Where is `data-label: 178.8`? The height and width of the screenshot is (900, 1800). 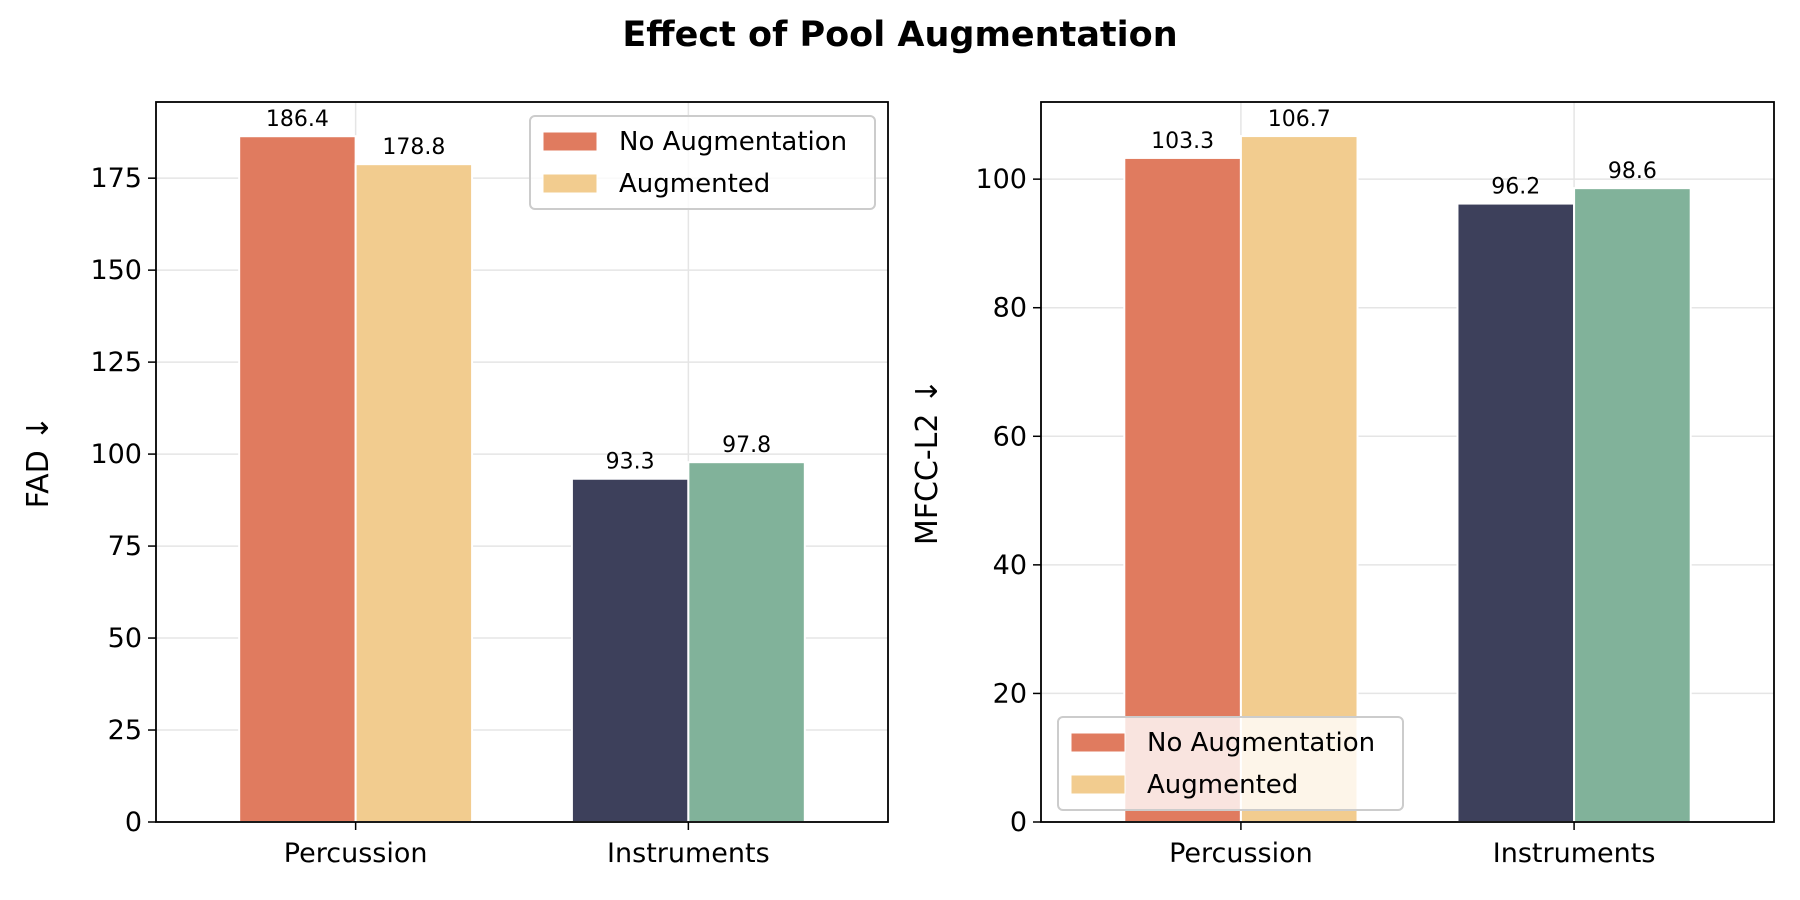
data-label: 178.8 is located at coordinates (413, 147).